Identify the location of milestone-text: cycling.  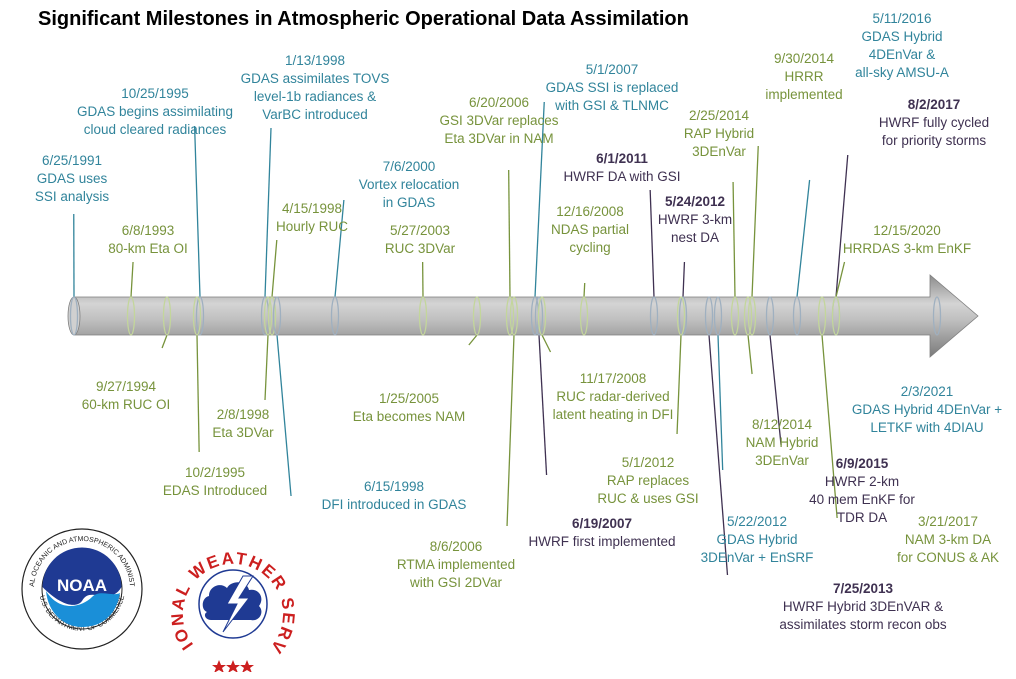
(590, 247).